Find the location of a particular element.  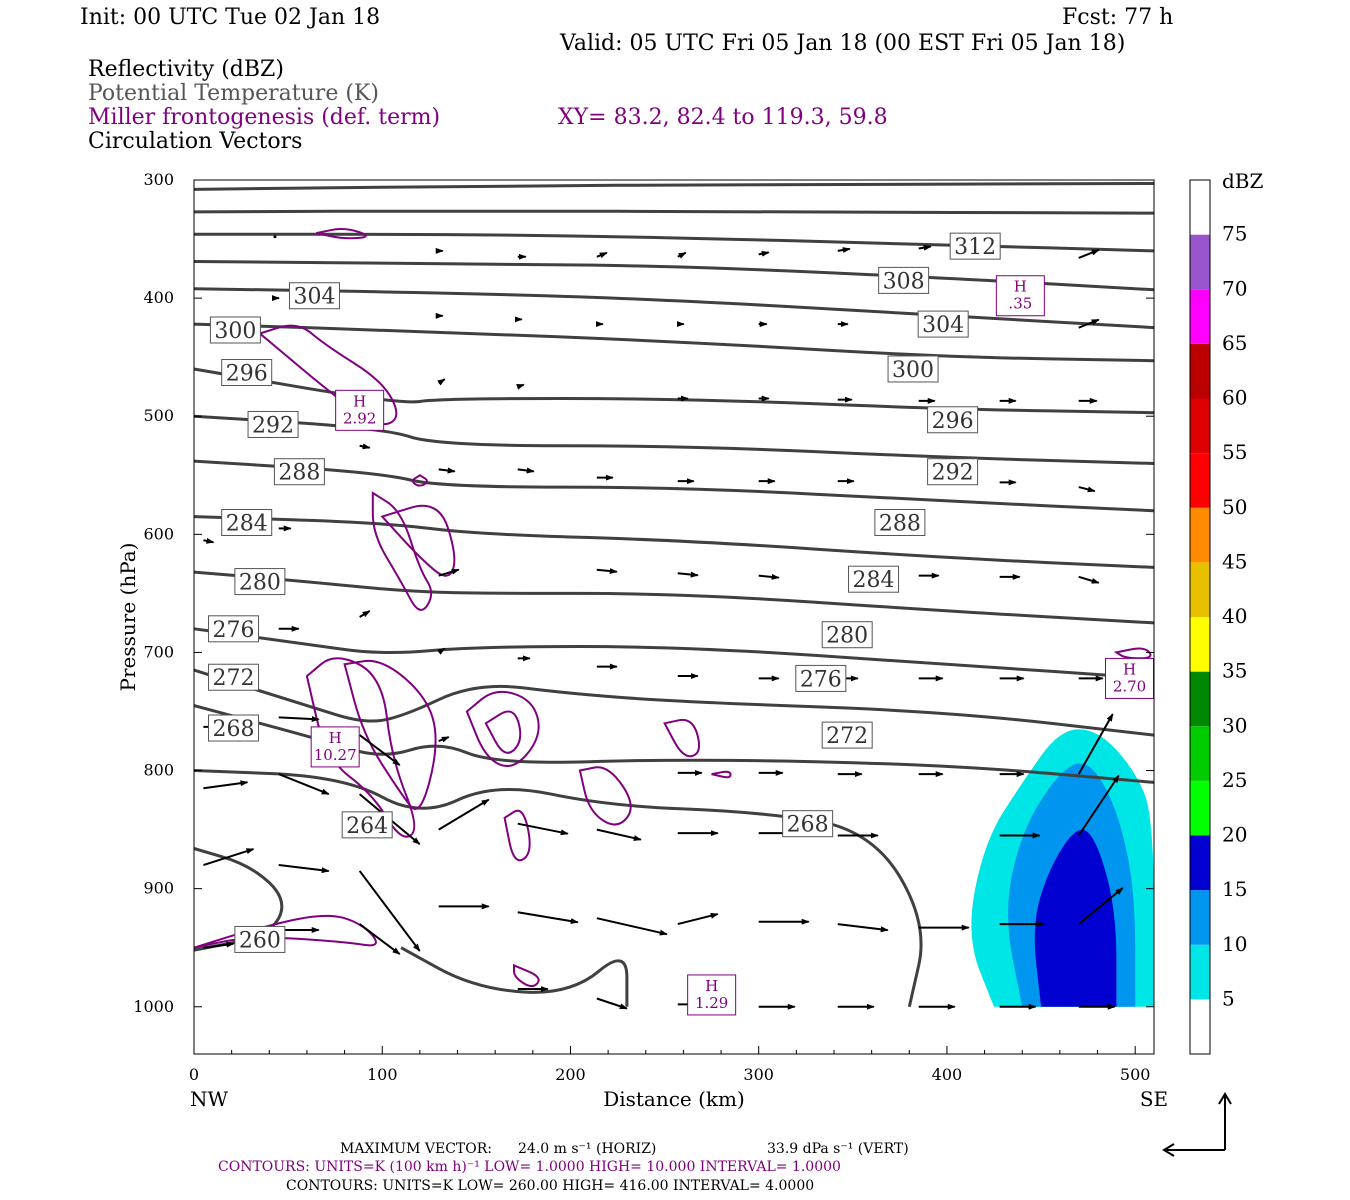

theta-label-text: 304 is located at coordinates (943, 325).